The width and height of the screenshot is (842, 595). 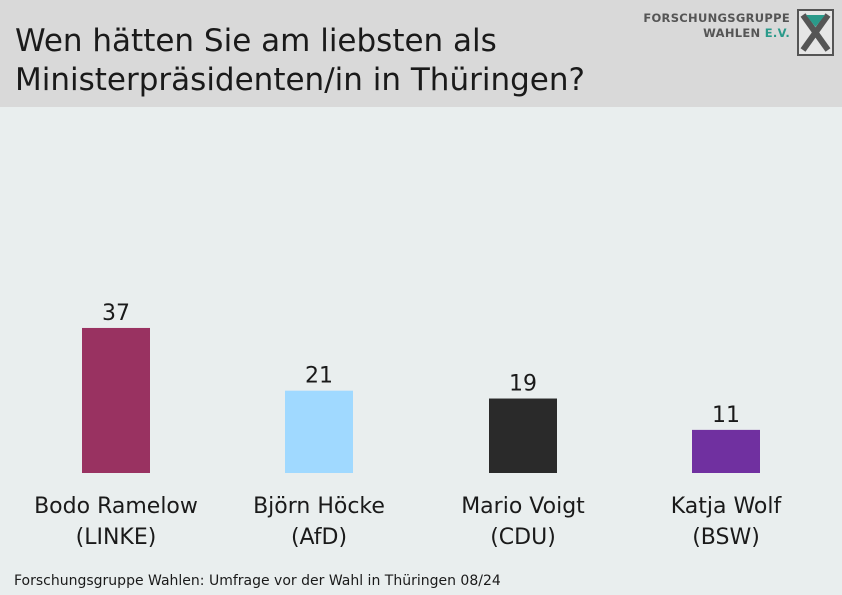 I want to click on logo: FORSCHUNGSGRUPPE WAHLEN E.V., so click(x=738, y=33).